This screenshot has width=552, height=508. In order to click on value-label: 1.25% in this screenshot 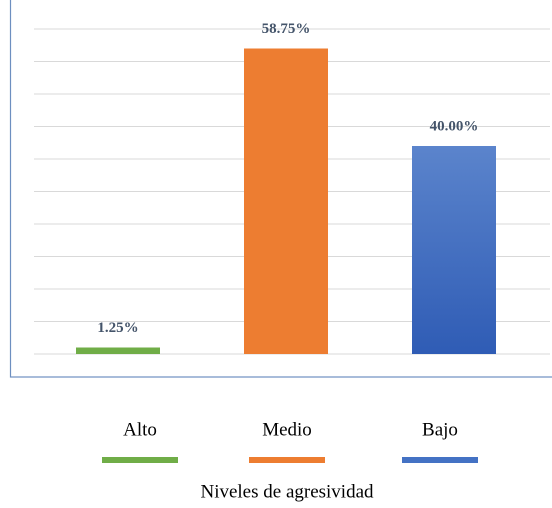, I will do `click(117, 328)`.